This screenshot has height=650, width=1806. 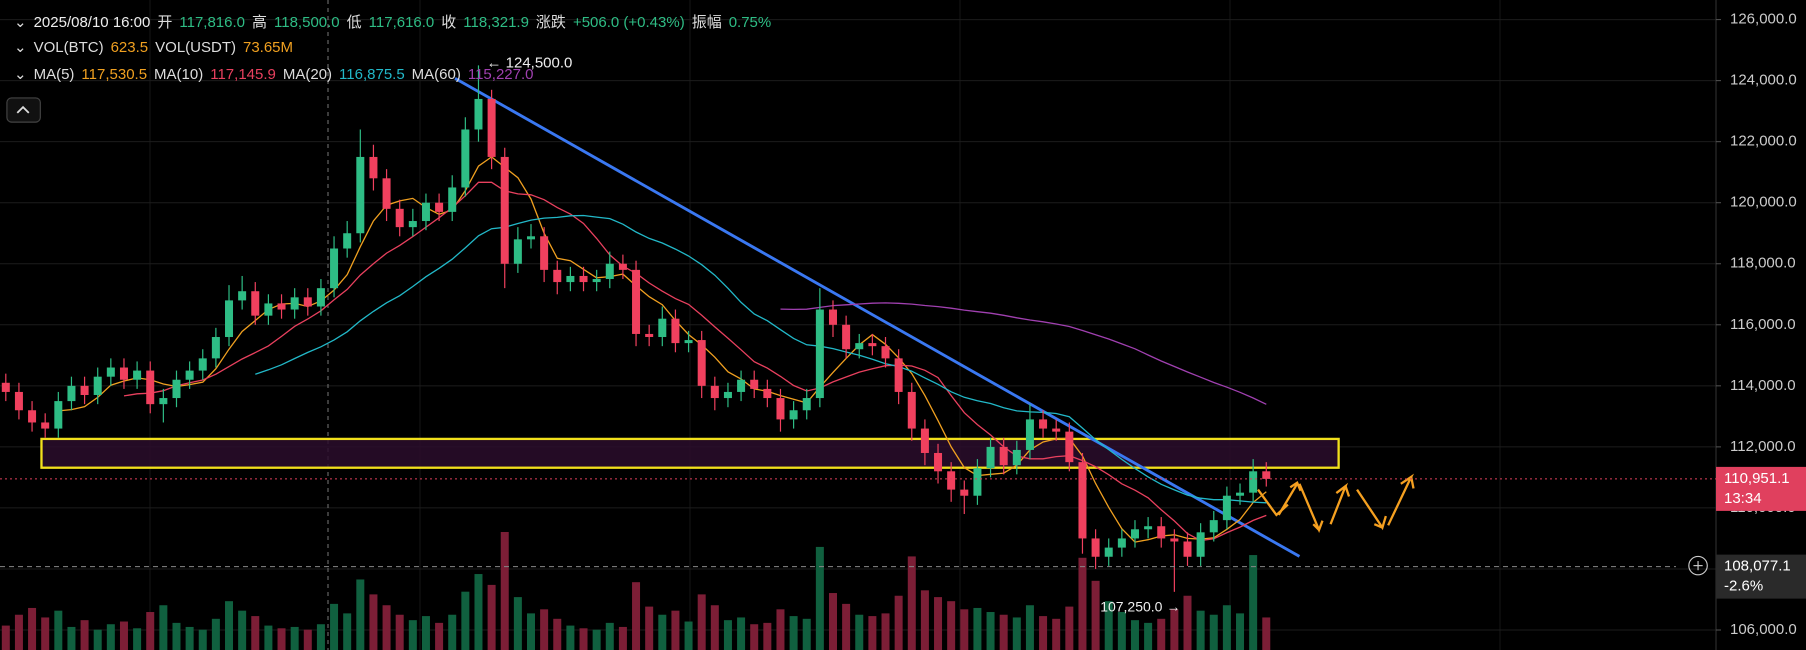 I want to click on low-label: 107,250.0 →, so click(x=1140, y=607).